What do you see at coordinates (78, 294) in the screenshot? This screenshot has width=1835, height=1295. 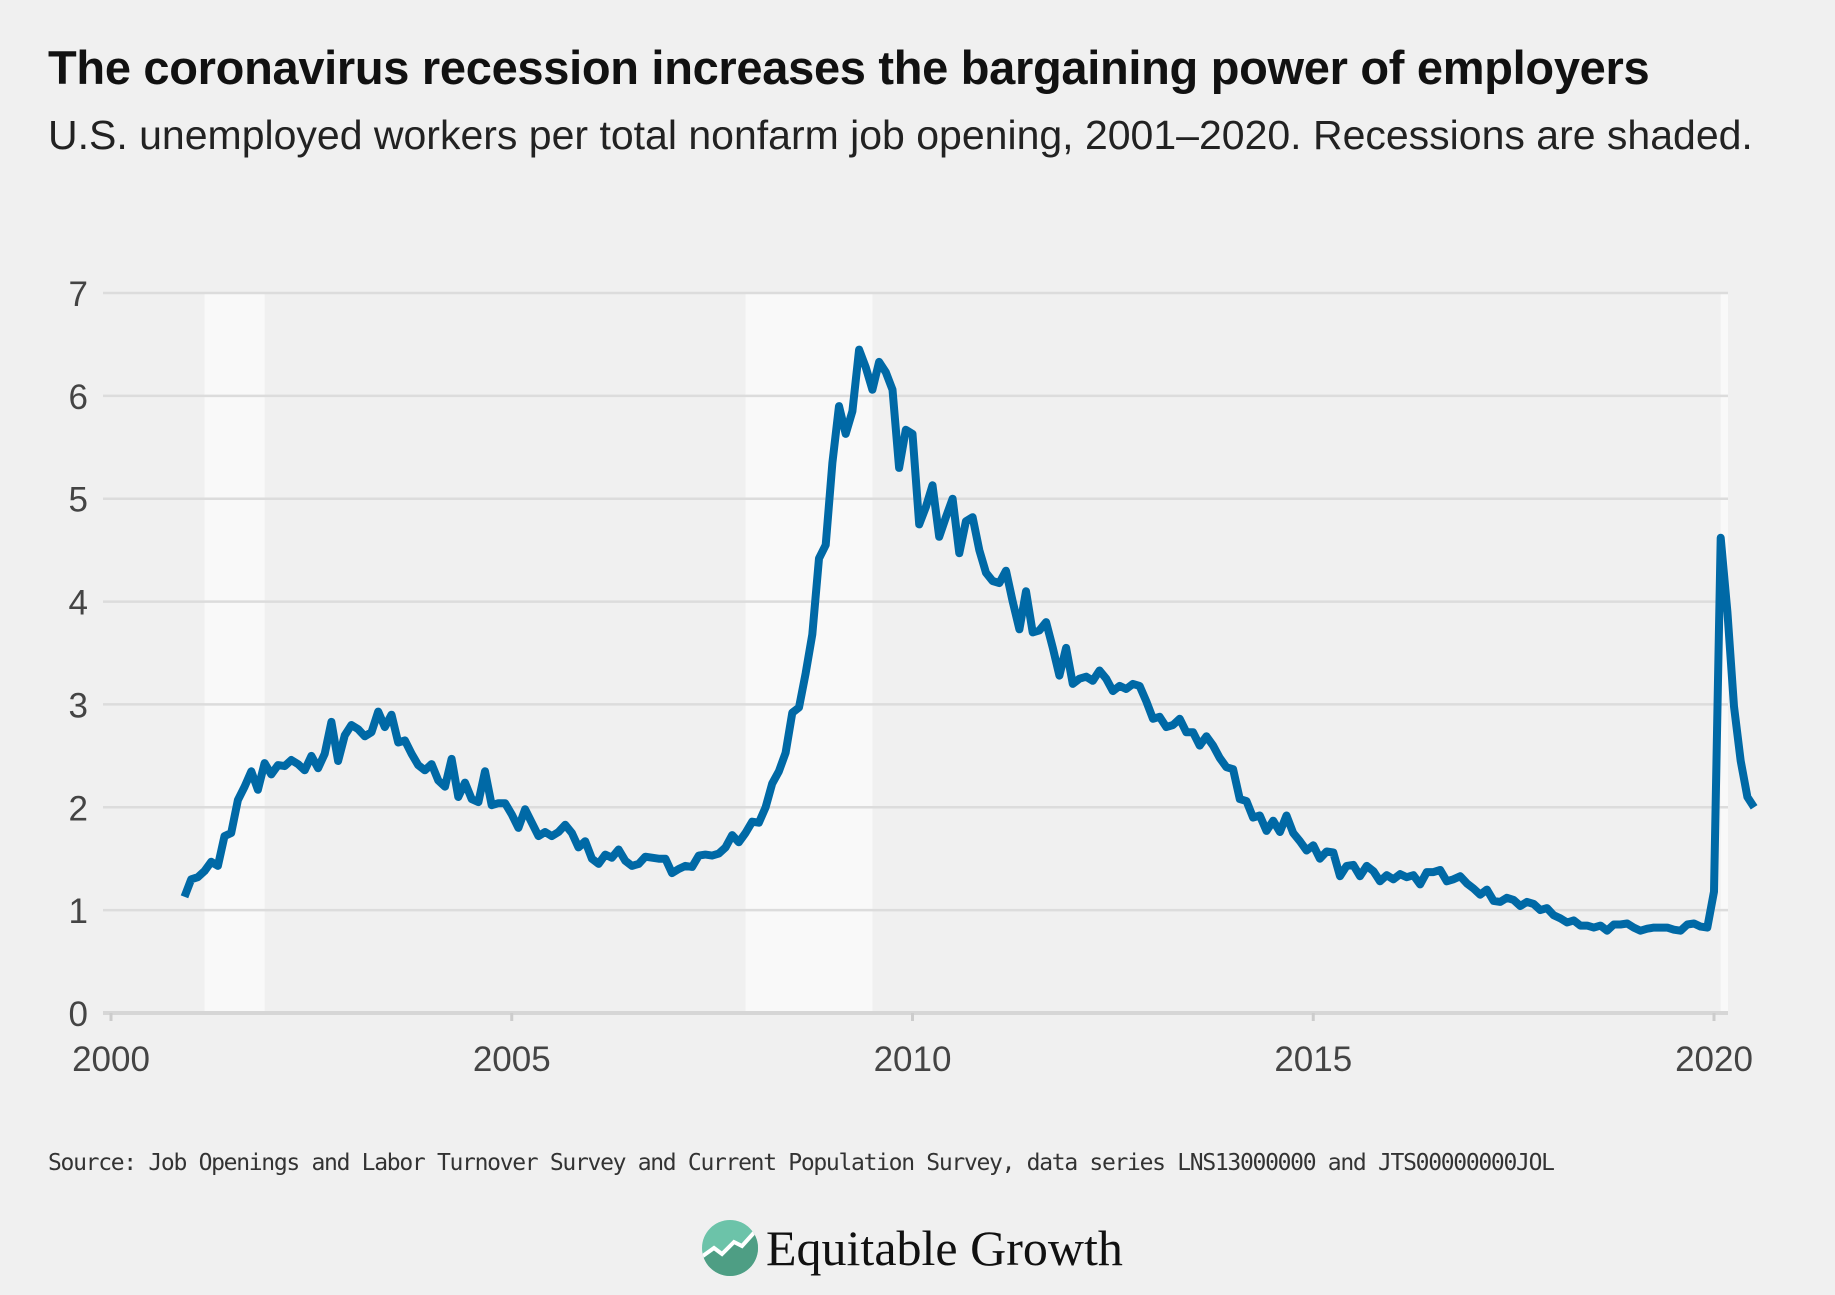 I see `y-tick-label: 7` at bounding box center [78, 294].